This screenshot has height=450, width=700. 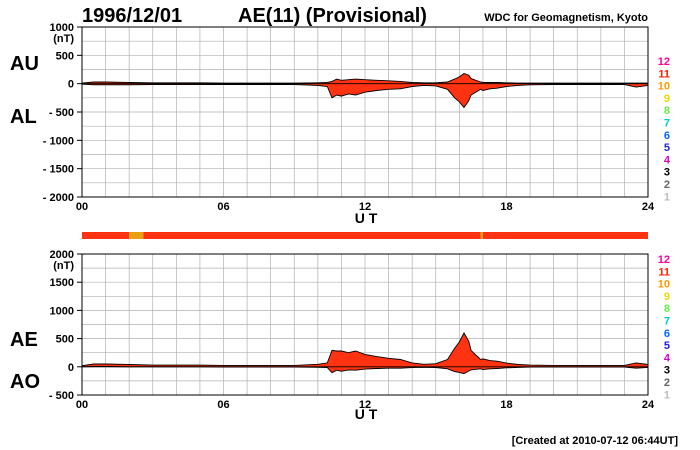 What do you see at coordinates (332, 16) in the screenshot?
I see `index-title: AE(11) (Provisional)` at bounding box center [332, 16].